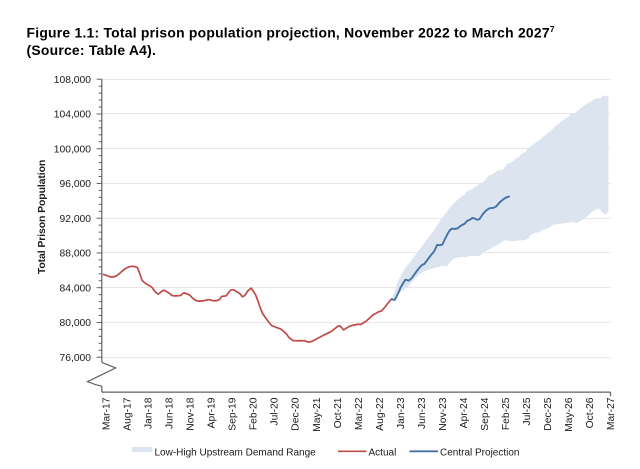  I want to click on svg-text: Nov-23, so click(443, 413).